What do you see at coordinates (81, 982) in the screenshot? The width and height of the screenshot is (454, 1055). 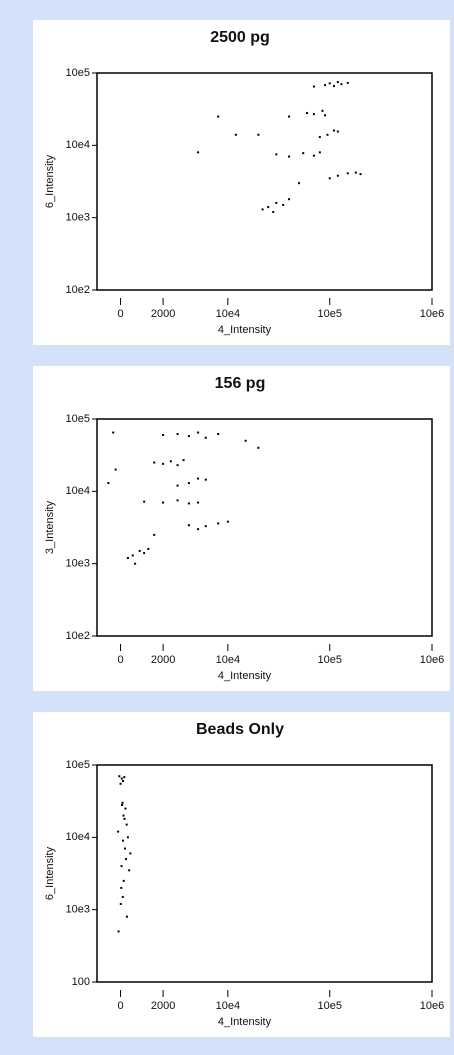 I see `y-tick-label: 100` at bounding box center [81, 982].